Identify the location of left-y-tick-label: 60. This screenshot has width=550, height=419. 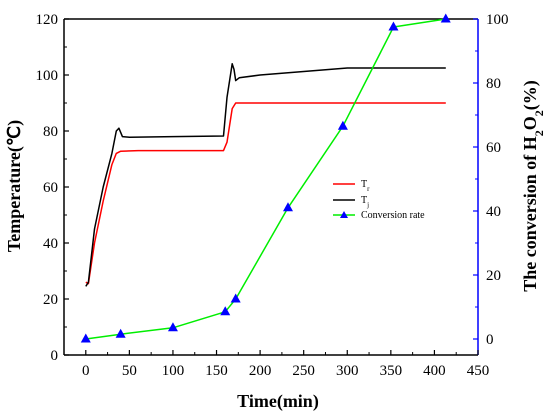
(50, 188).